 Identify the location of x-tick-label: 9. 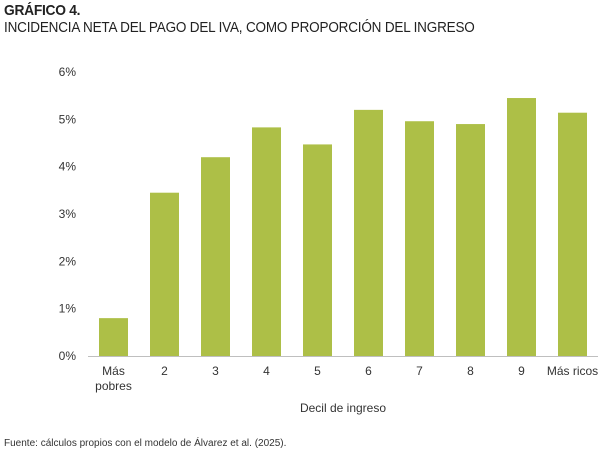
(521, 371).